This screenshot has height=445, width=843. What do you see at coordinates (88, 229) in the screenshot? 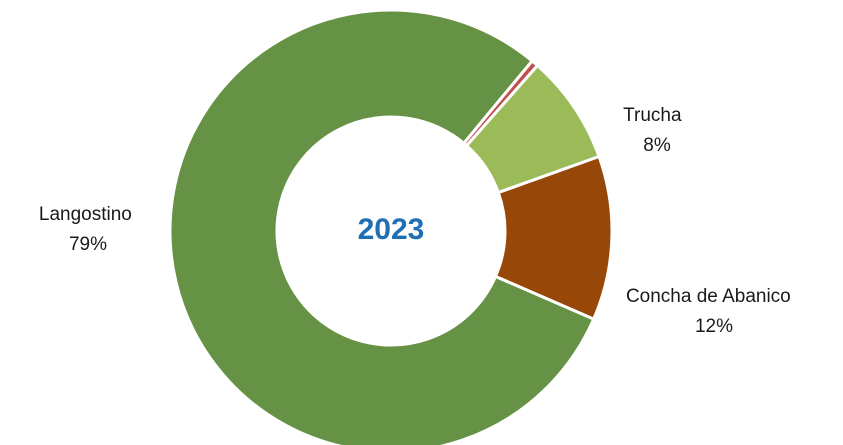
I see `label-langostino: Langostino 79%` at bounding box center [88, 229].